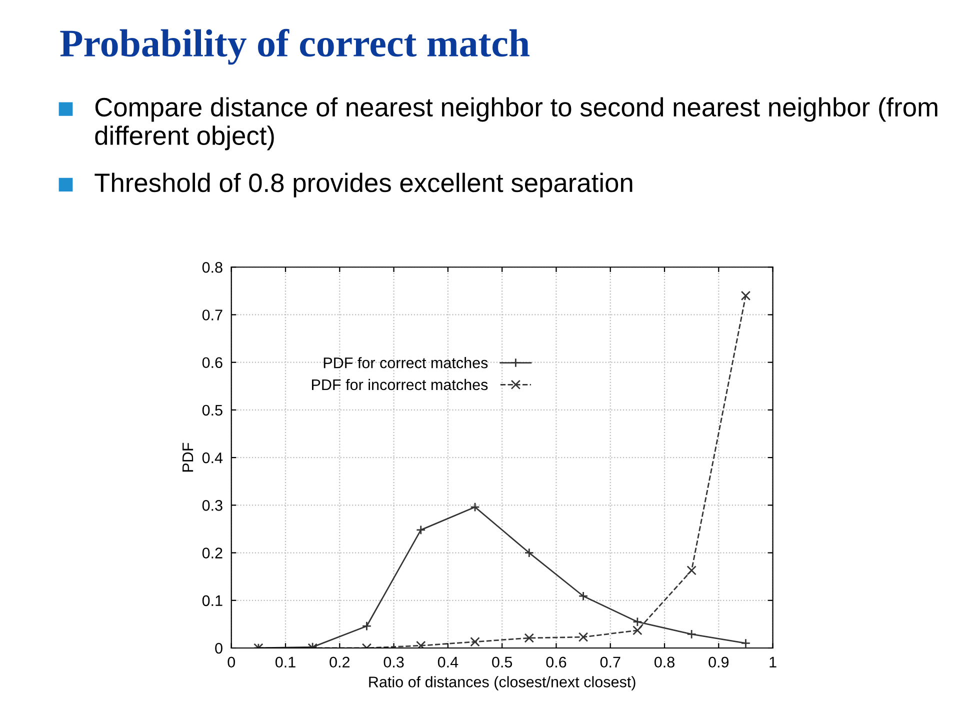 This screenshot has height=720, width=960. Describe the element at coordinates (718, 662) in the screenshot. I see `x-tick-label: 0.9` at that location.